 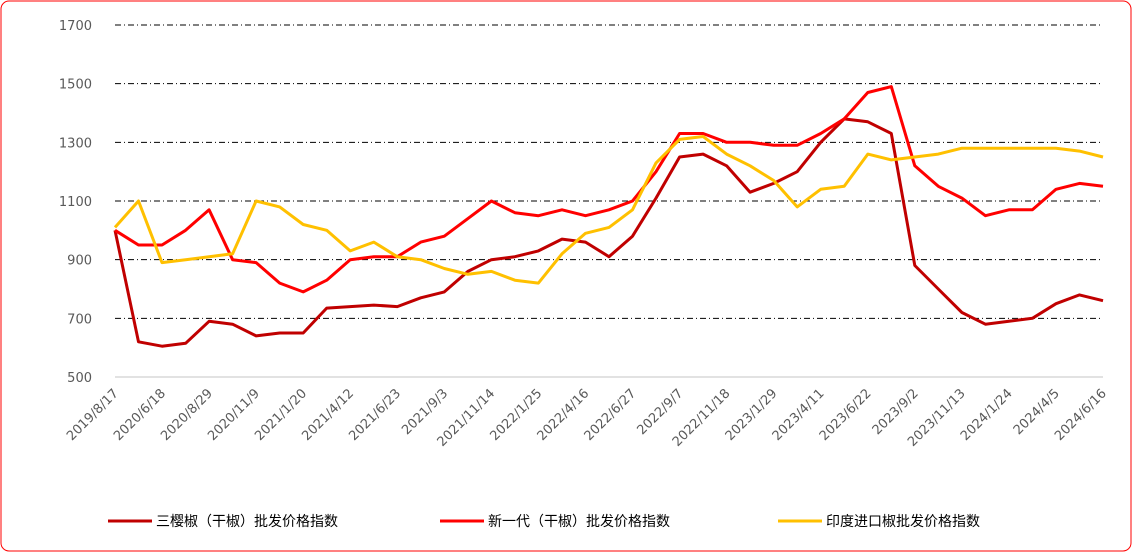 I want to click on legend-label: 三樱椒（干椒）批发价格指数, so click(x=247, y=521).